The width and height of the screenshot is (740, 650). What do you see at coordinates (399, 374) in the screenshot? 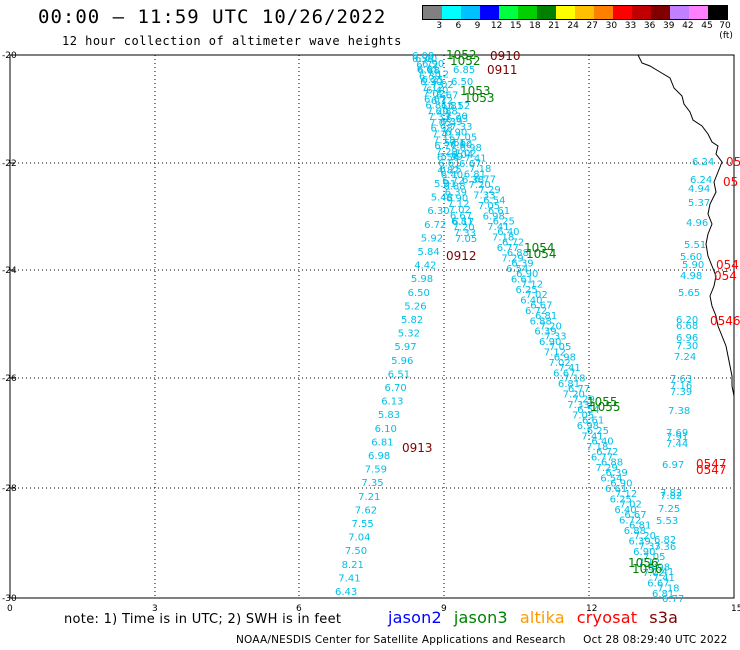
I see `swh-label: 6.51` at bounding box center [399, 374].